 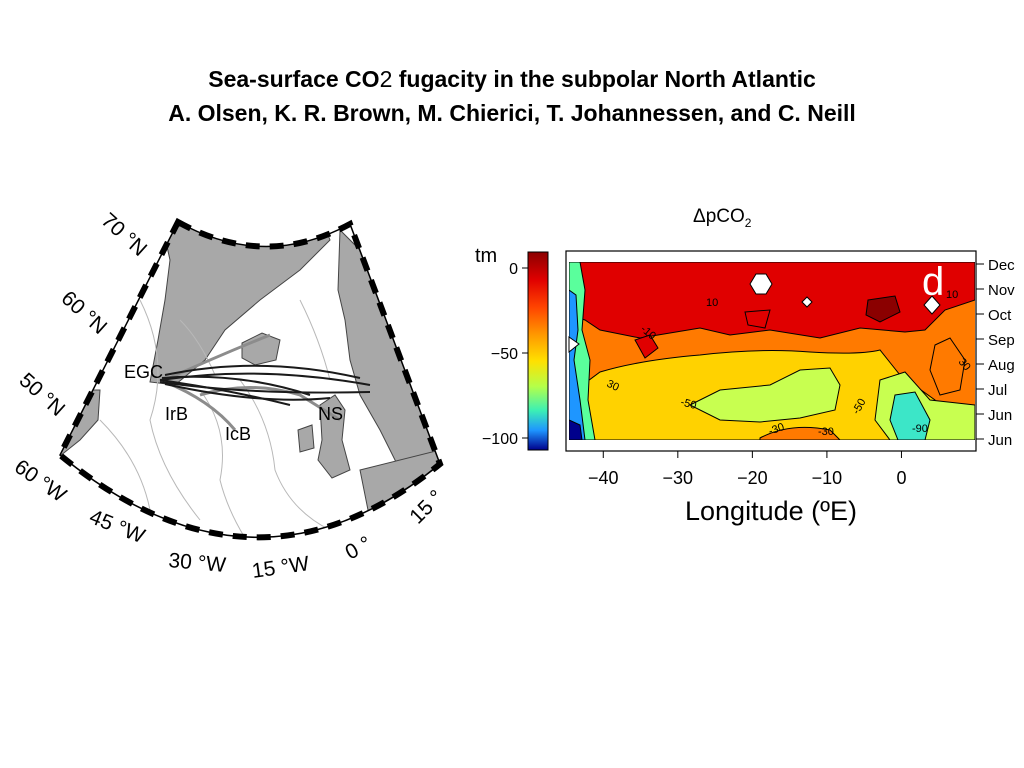 What do you see at coordinates (334, 436) in the screenshot?
I see `british-isles-landmass` at bounding box center [334, 436].